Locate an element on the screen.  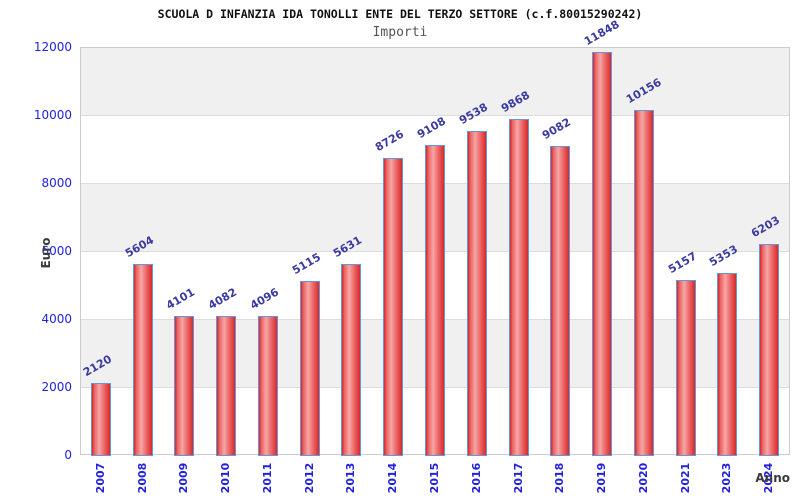
y-tick-label: 10000 is located at coordinates (52, 115).